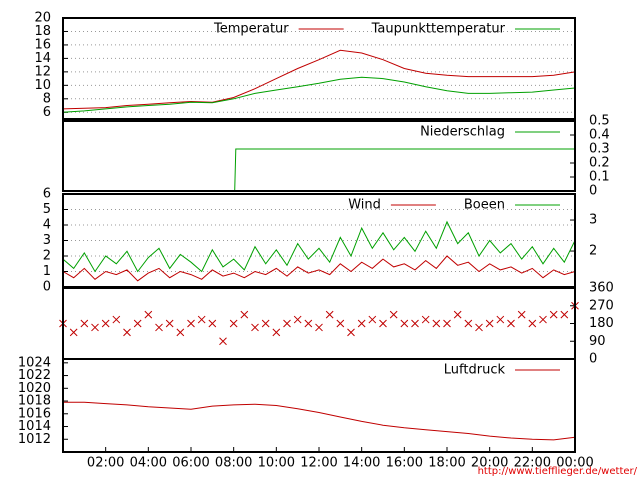  I want to click on x-tick-label: 08:00, so click(233, 463).